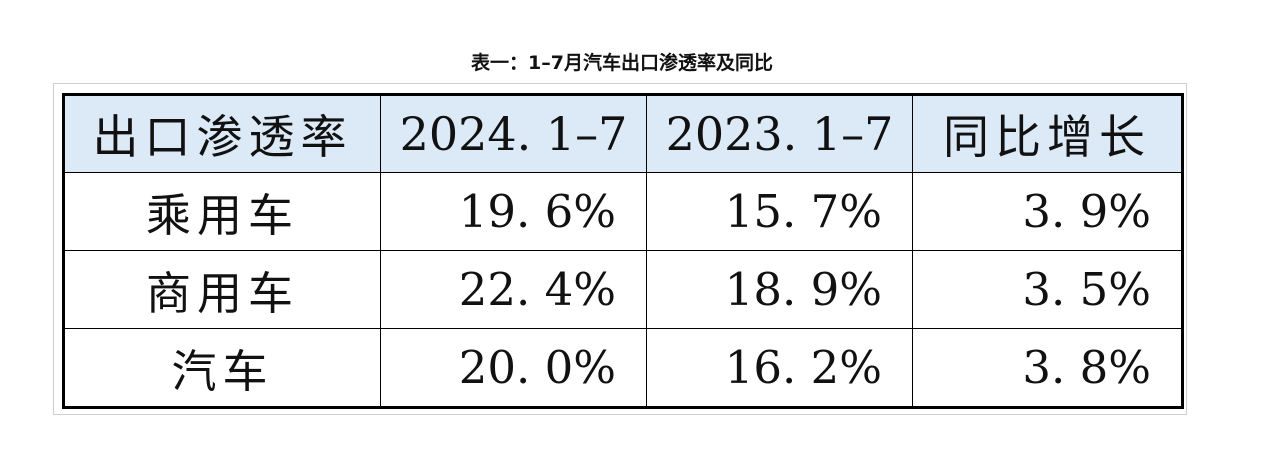  I want to click on table-cell: 15. 7%, so click(779, 211).